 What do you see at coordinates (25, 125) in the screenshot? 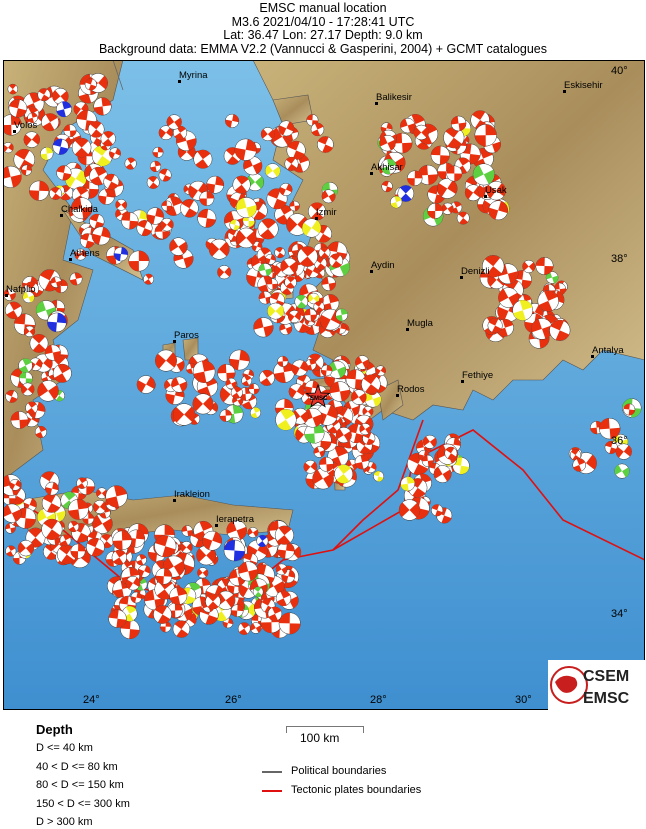
I see `city-label: Volos` at bounding box center [25, 125].